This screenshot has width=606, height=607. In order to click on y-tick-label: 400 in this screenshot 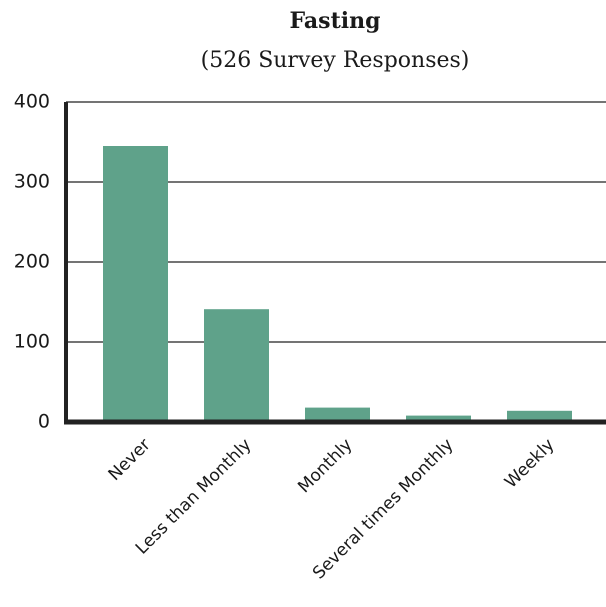, I will do `click(32, 102)`.